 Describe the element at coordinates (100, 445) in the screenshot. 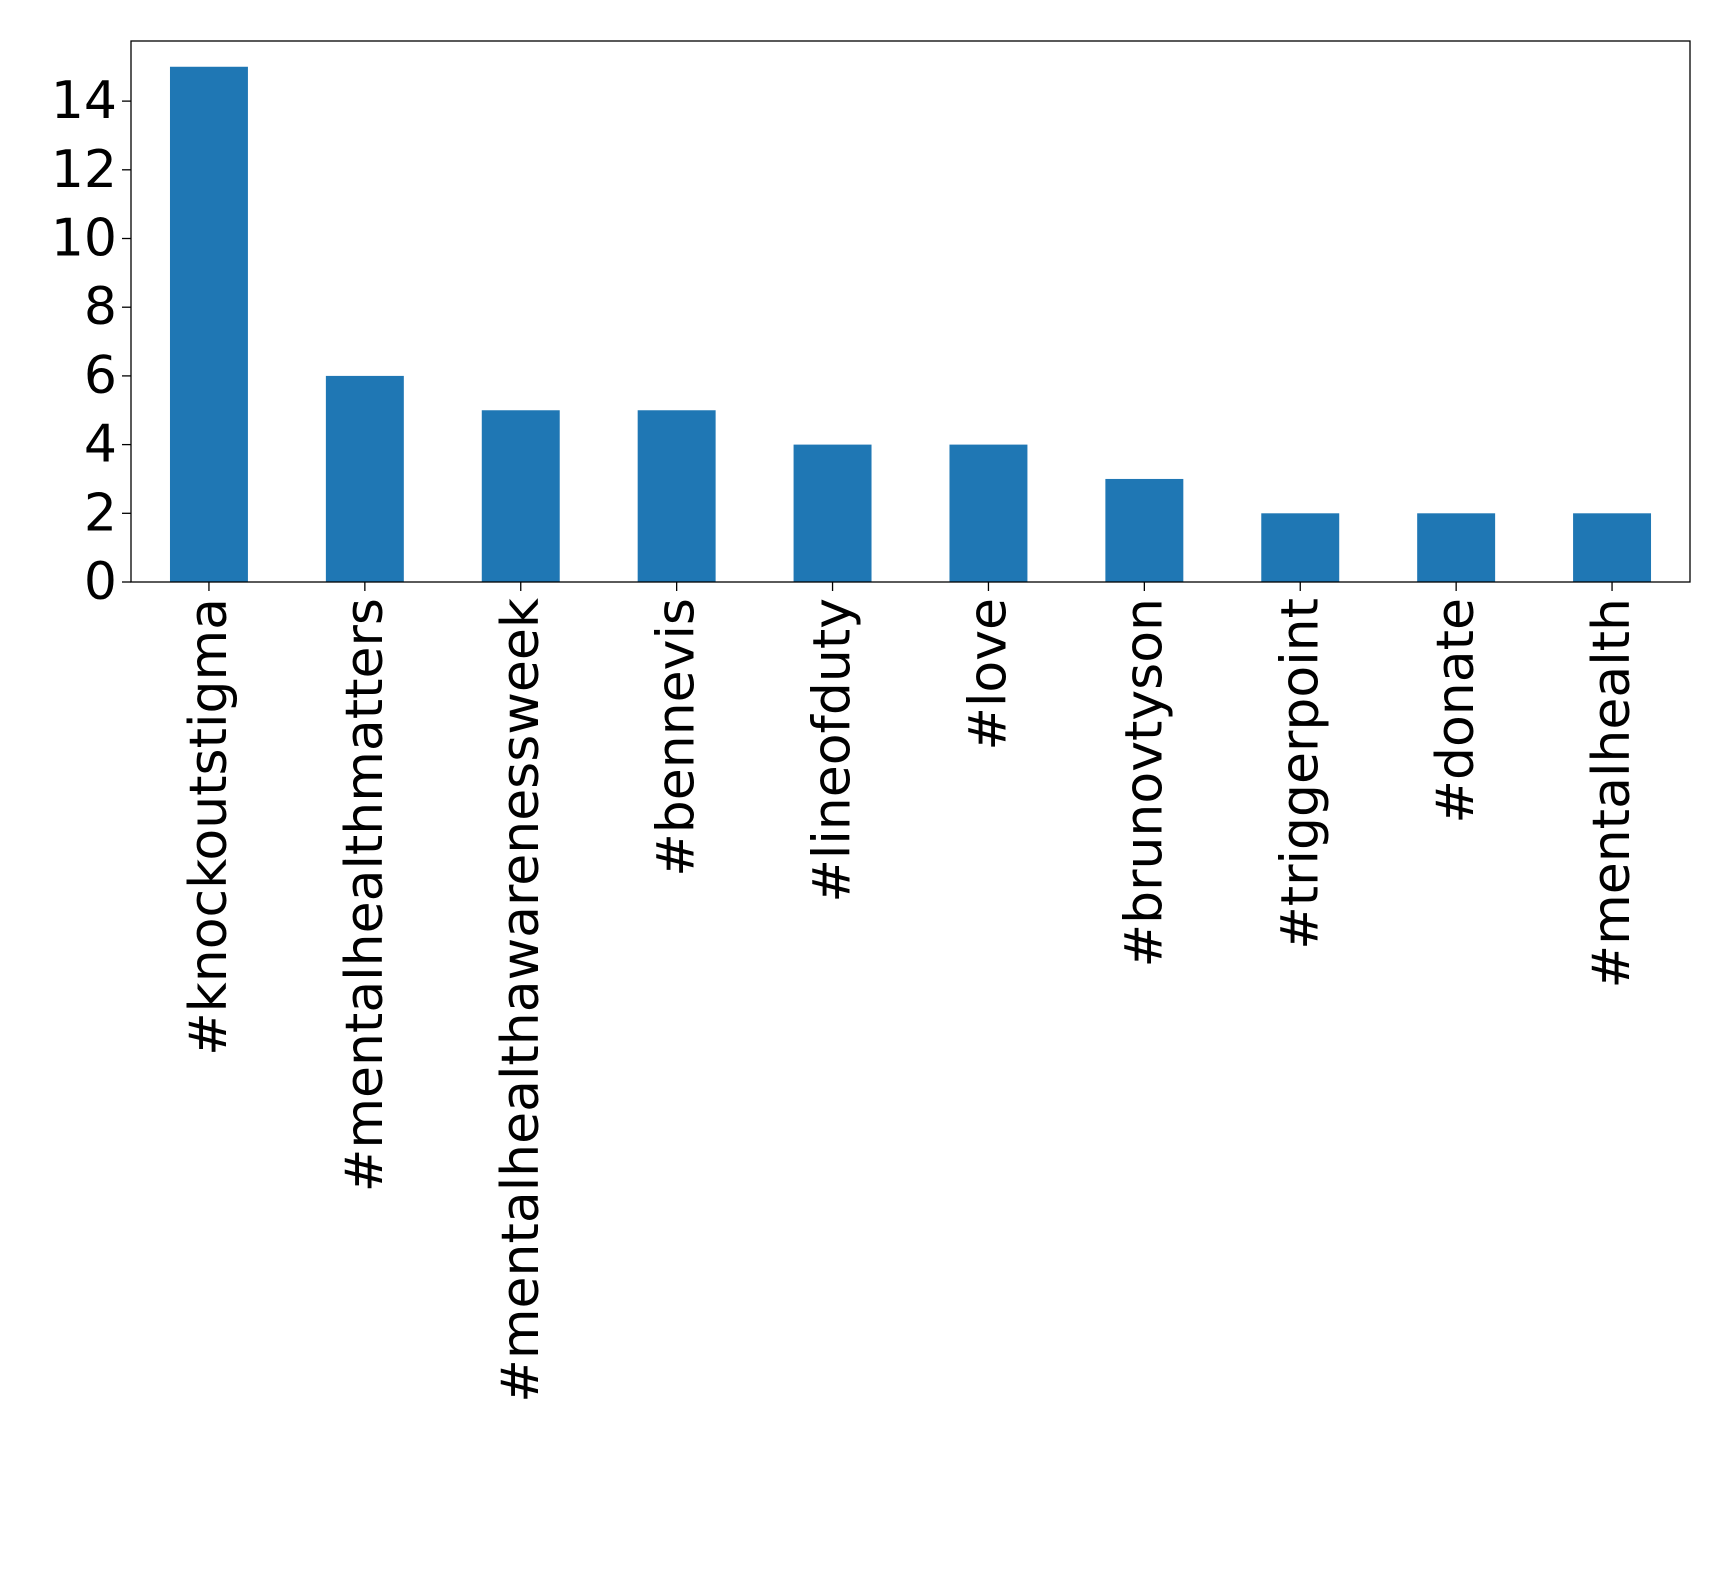

I see `y-tick-label: 4` at that location.